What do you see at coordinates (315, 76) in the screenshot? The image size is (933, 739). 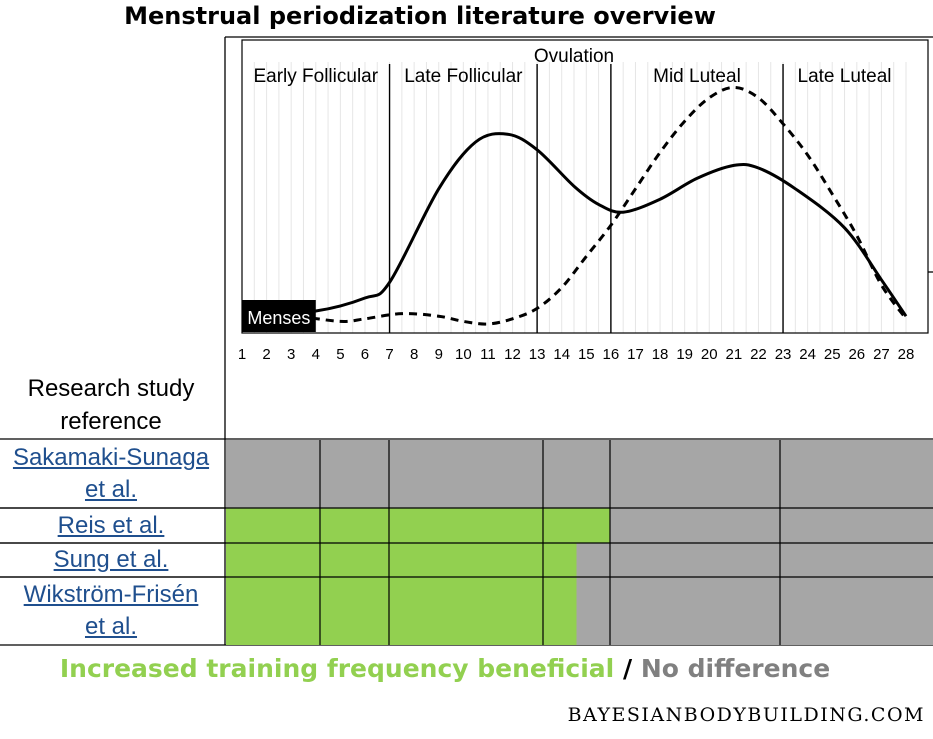 I see `phase-label: Early Follicular` at bounding box center [315, 76].